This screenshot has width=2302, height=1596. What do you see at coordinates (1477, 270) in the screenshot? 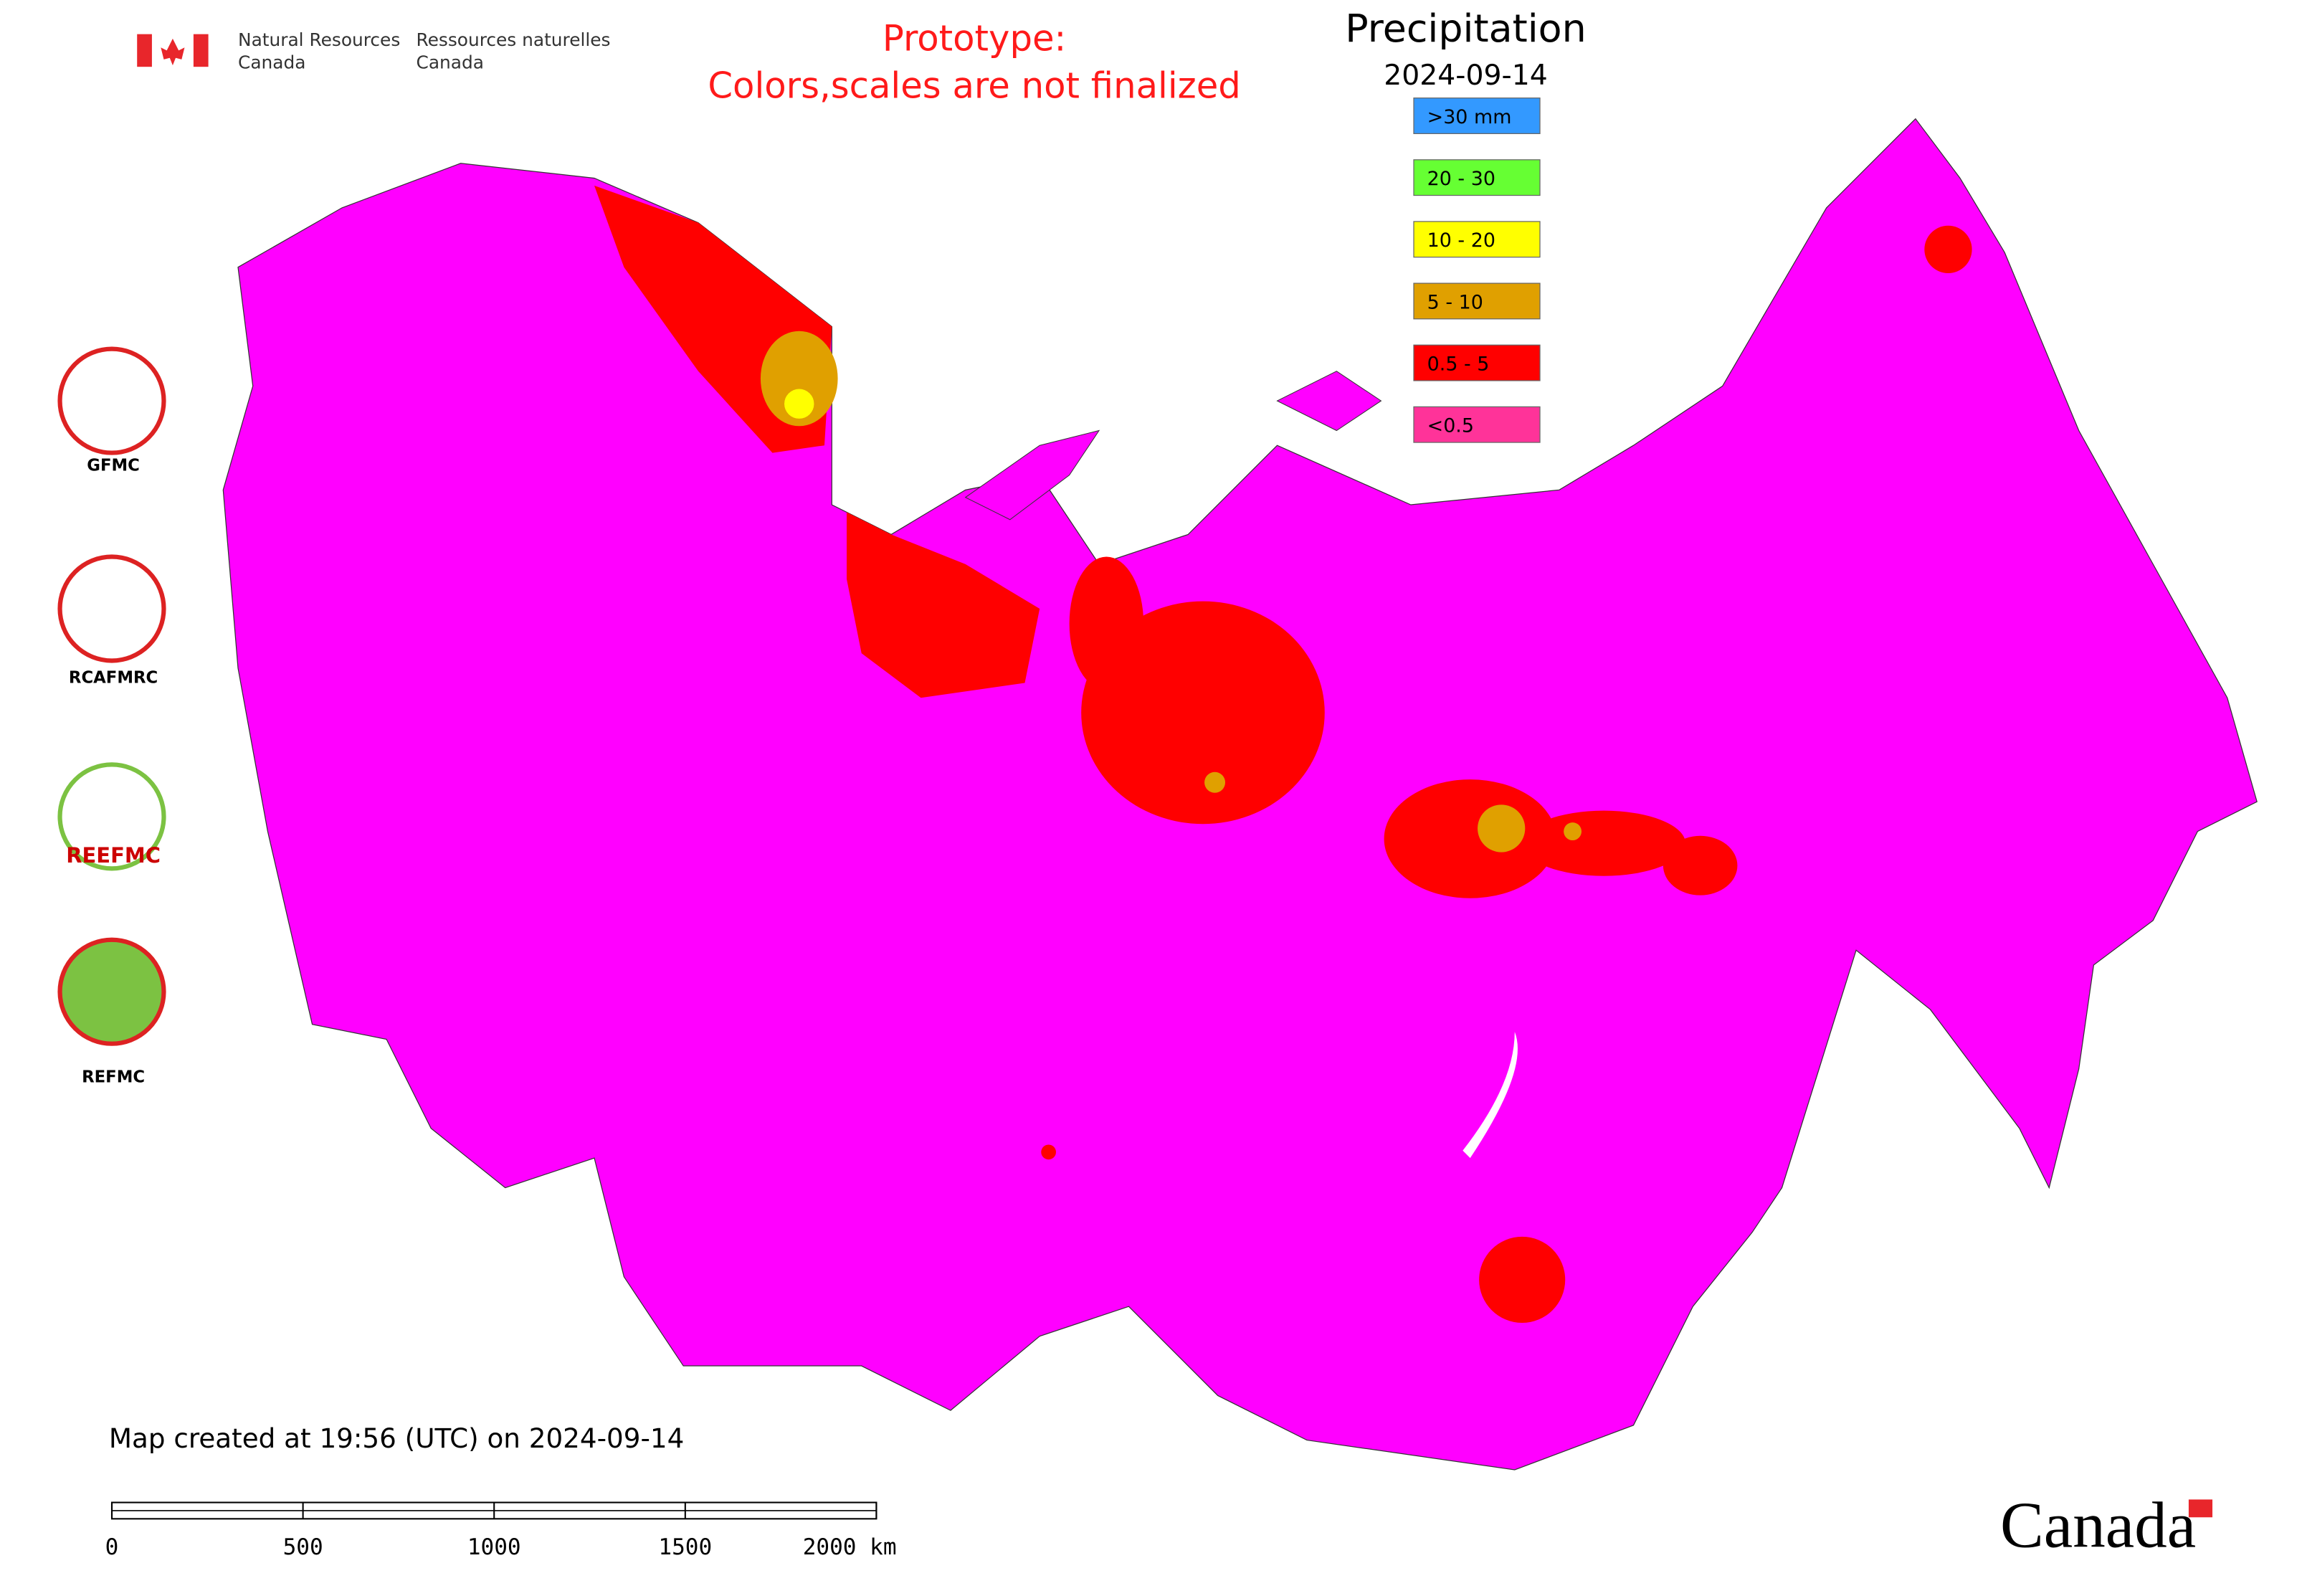
I see `legend: >30 mm 20 - 30 10 - 20 5 - 10 0.5 - 5 <0.5` at bounding box center [1477, 270].